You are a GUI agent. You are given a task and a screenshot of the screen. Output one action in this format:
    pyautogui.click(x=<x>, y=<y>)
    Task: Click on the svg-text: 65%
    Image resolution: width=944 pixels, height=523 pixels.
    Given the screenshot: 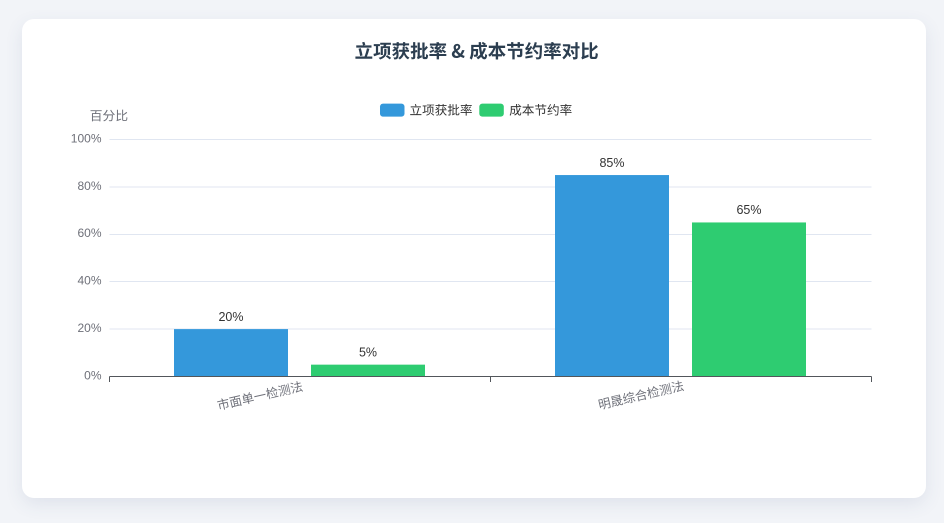 What is the action you would take?
    pyautogui.click(x=748, y=210)
    